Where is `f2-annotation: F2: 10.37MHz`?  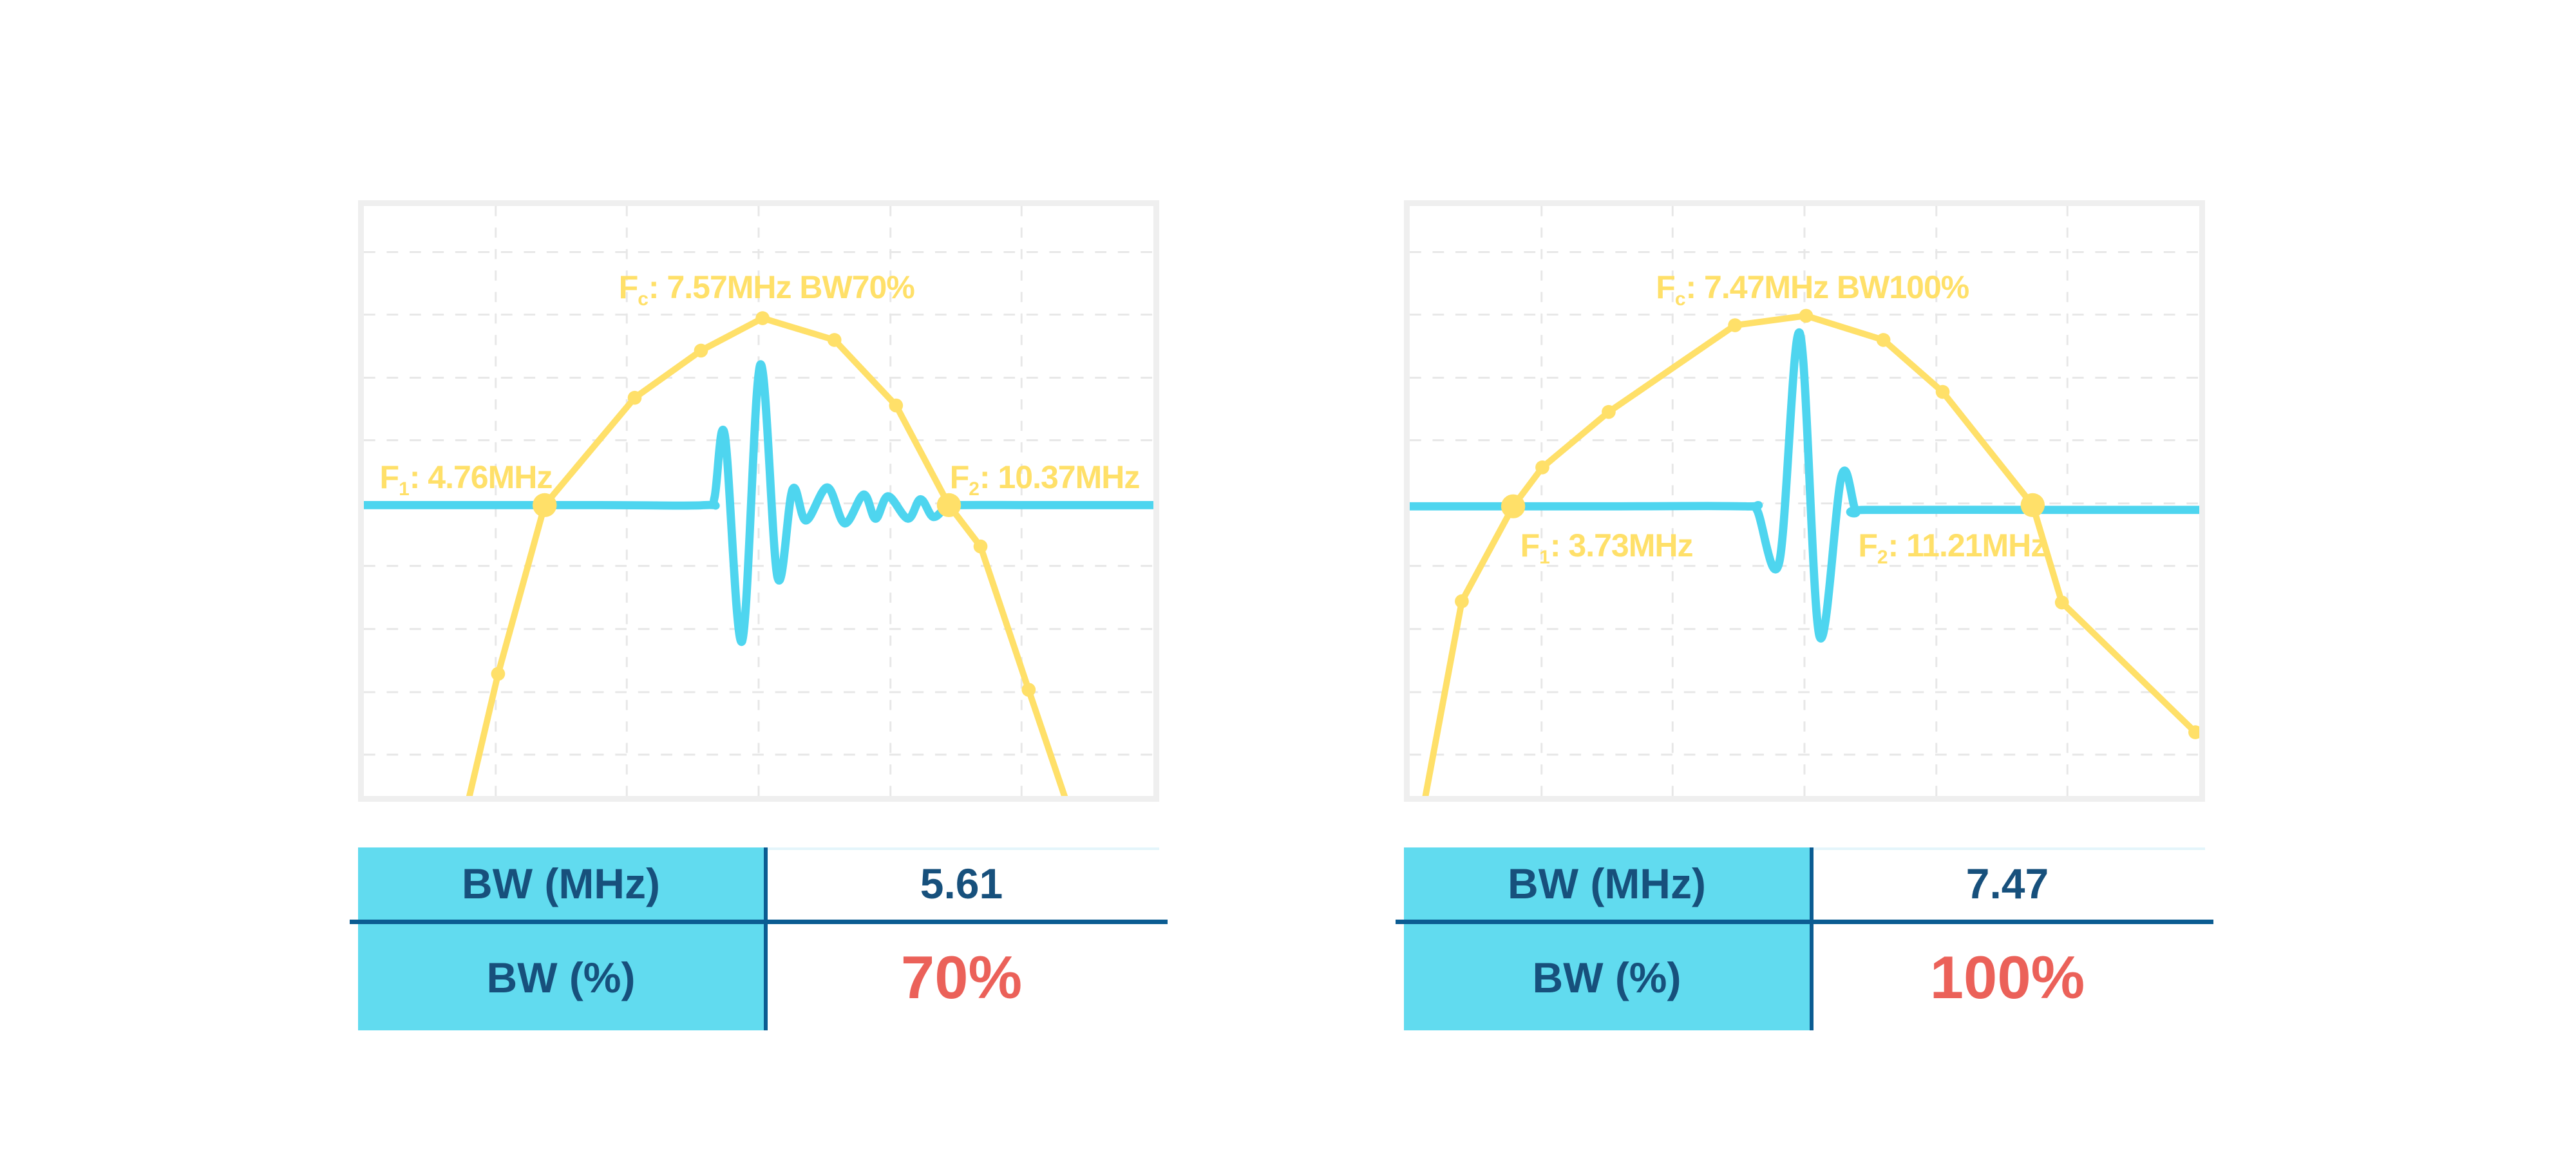
f2-annotation: F2: 10.37MHz is located at coordinates (1045, 480).